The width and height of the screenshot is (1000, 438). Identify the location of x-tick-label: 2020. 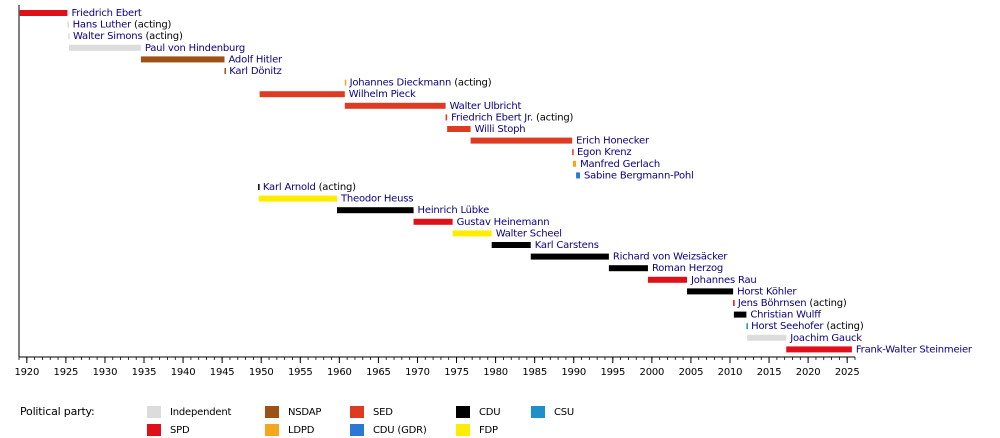
(808, 372).